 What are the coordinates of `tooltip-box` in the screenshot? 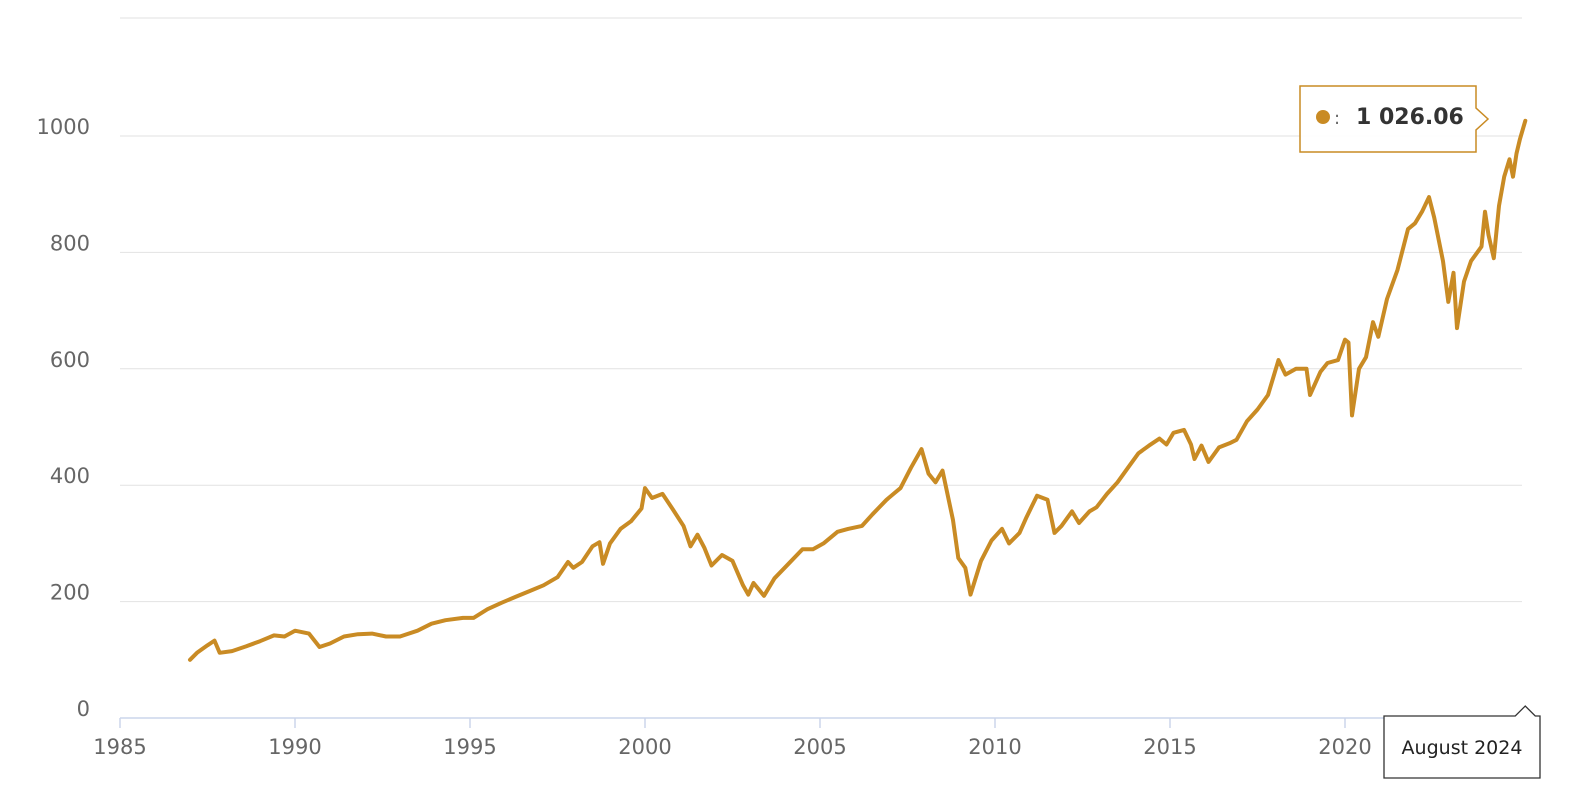 It's located at (1394, 119).